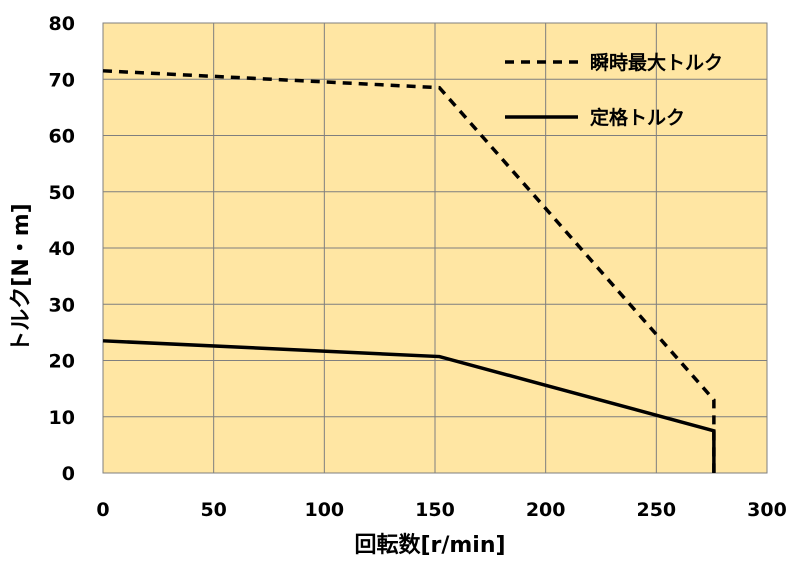 This screenshot has width=800, height=565. What do you see at coordinates (546, 510) in the screenshot?
I see `x-tick-label: 200` at bounding box center [546, 510].